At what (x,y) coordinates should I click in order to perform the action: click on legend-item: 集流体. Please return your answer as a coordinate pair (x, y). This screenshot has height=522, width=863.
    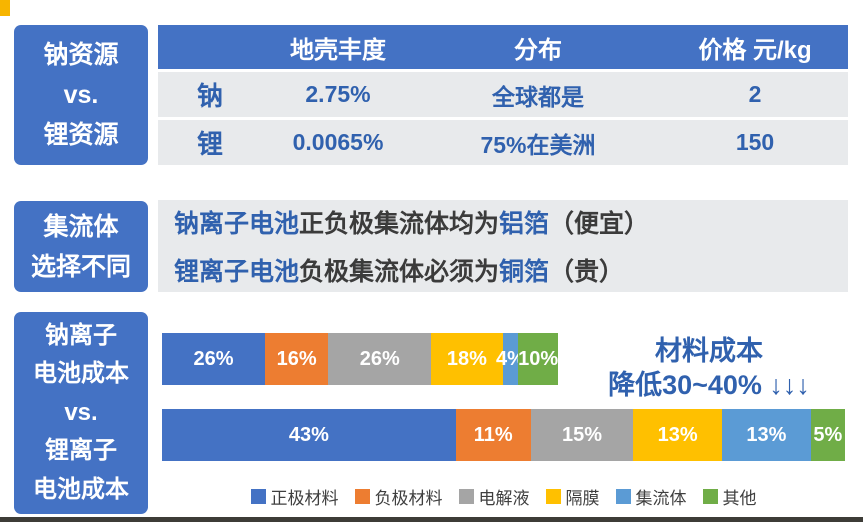
    Looking at the image, I should click on (651, 496).